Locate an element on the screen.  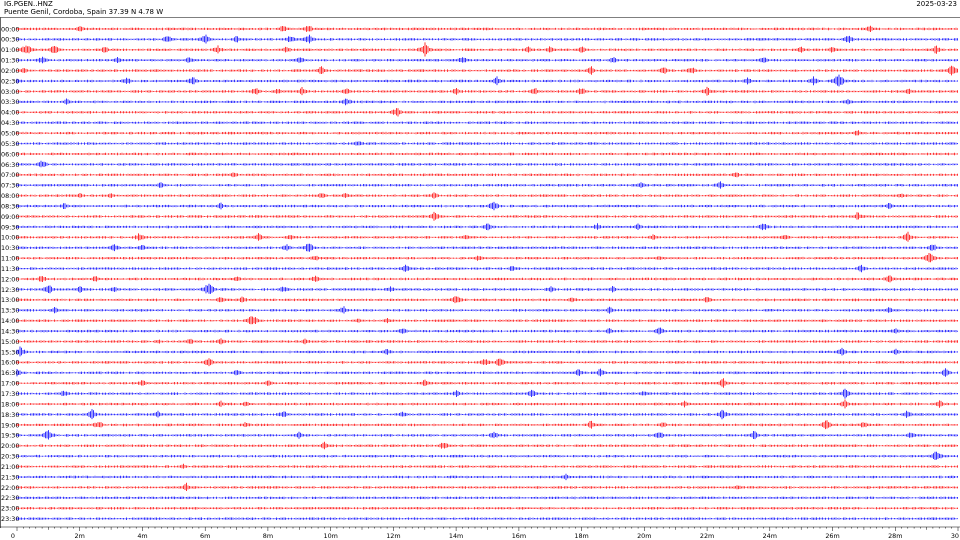
row-time-label: 20:00 is located at coordinates (10, 446).